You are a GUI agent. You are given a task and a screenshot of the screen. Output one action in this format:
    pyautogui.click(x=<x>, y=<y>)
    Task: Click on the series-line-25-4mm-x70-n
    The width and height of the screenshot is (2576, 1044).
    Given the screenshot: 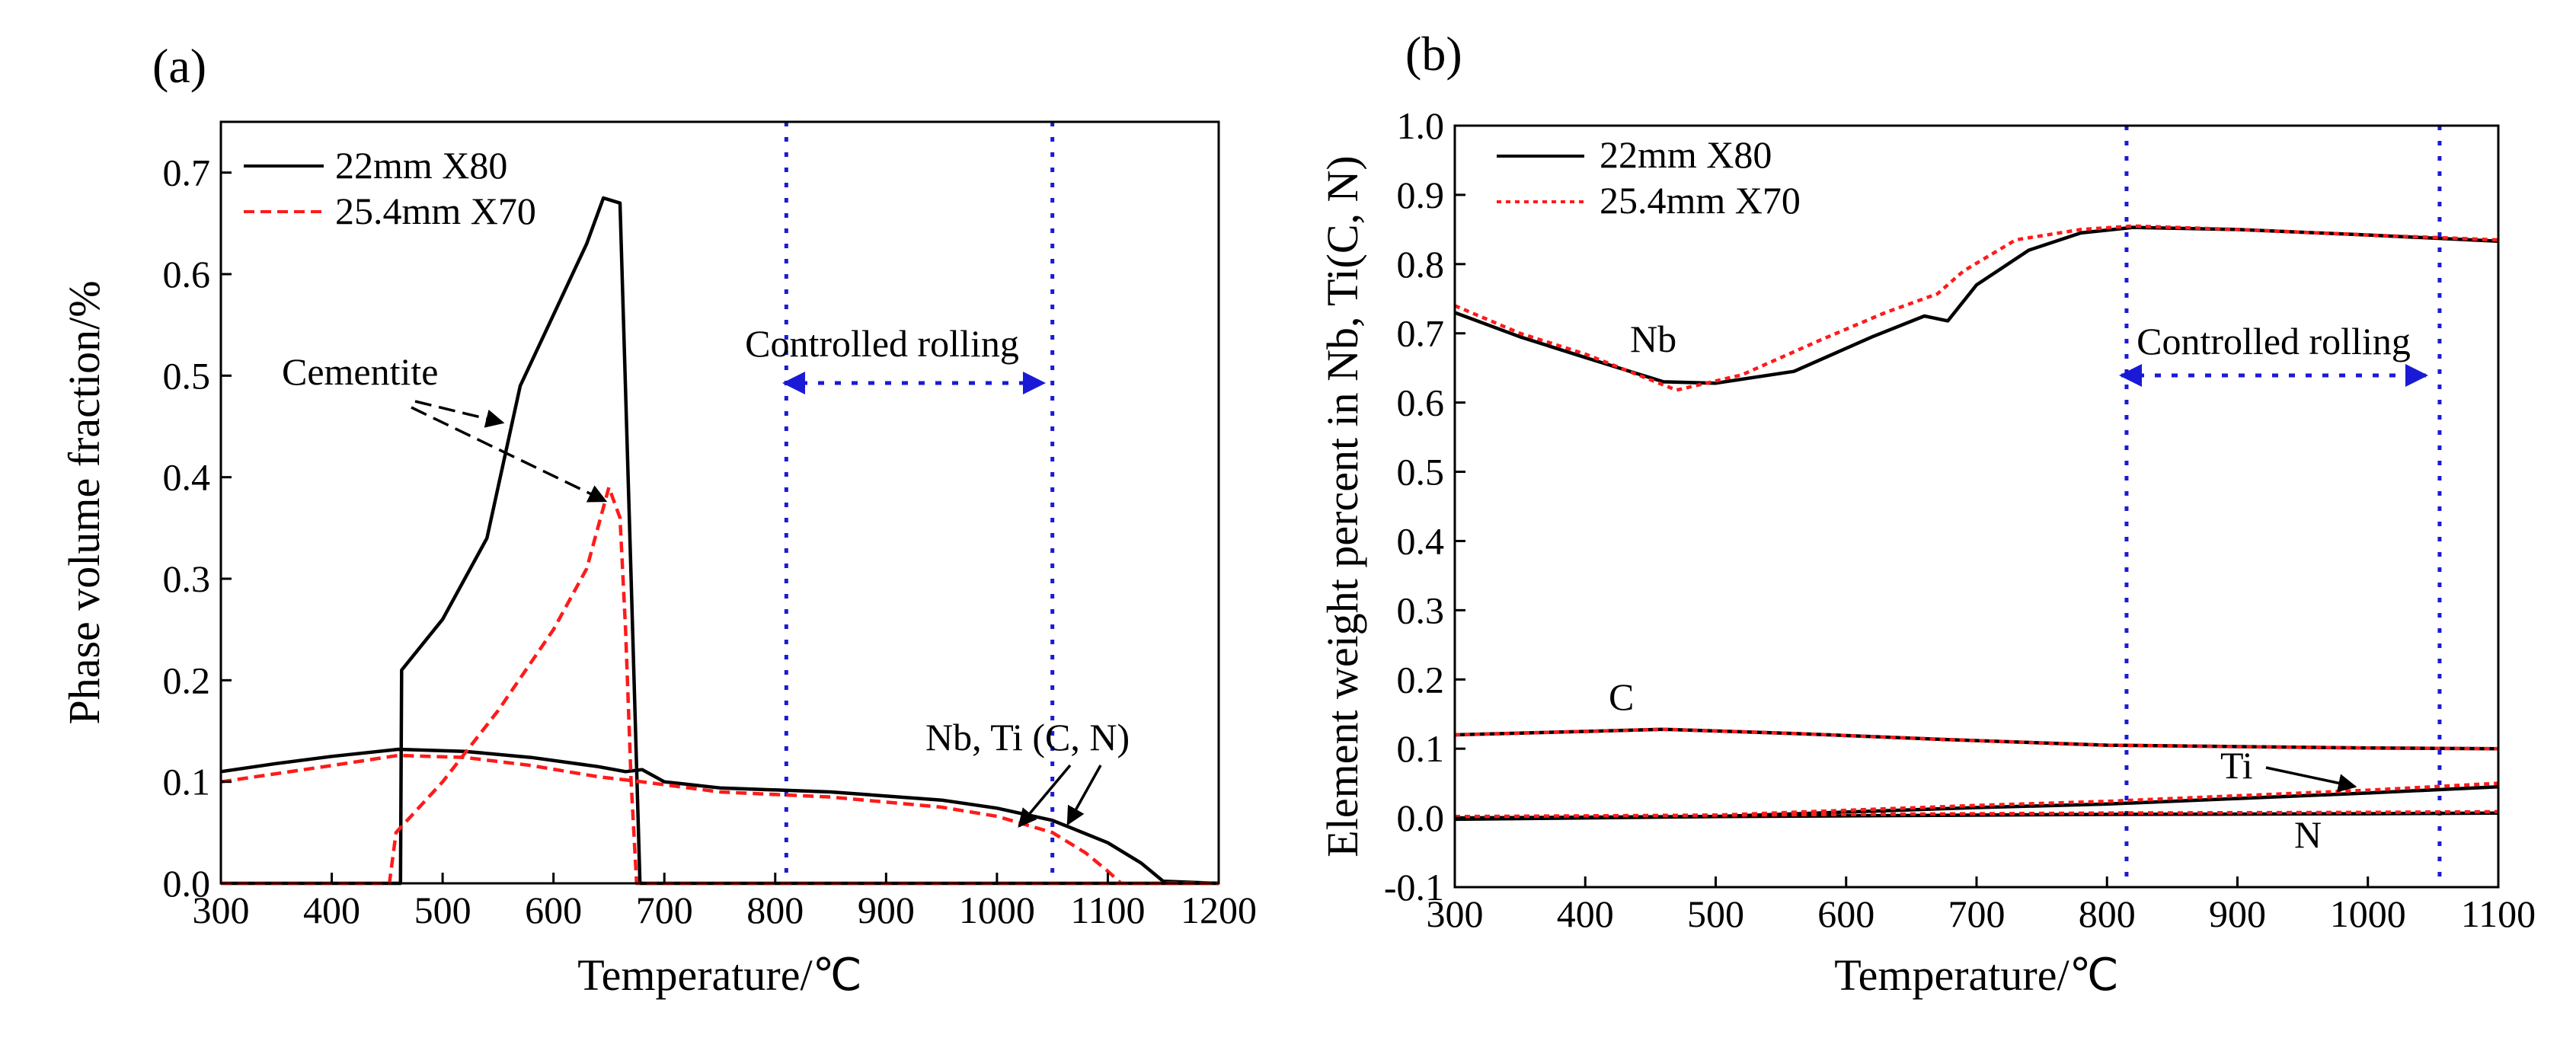 What is the action you would take?
    pyautogui.click(x=1977, y=814)
    